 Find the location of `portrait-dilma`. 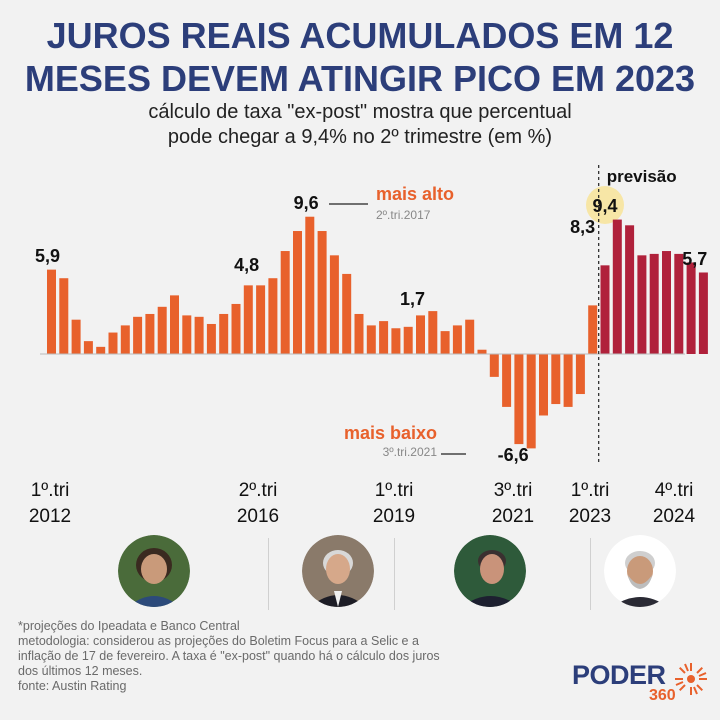

portrait-dilma is located at coordinates (154, 571).